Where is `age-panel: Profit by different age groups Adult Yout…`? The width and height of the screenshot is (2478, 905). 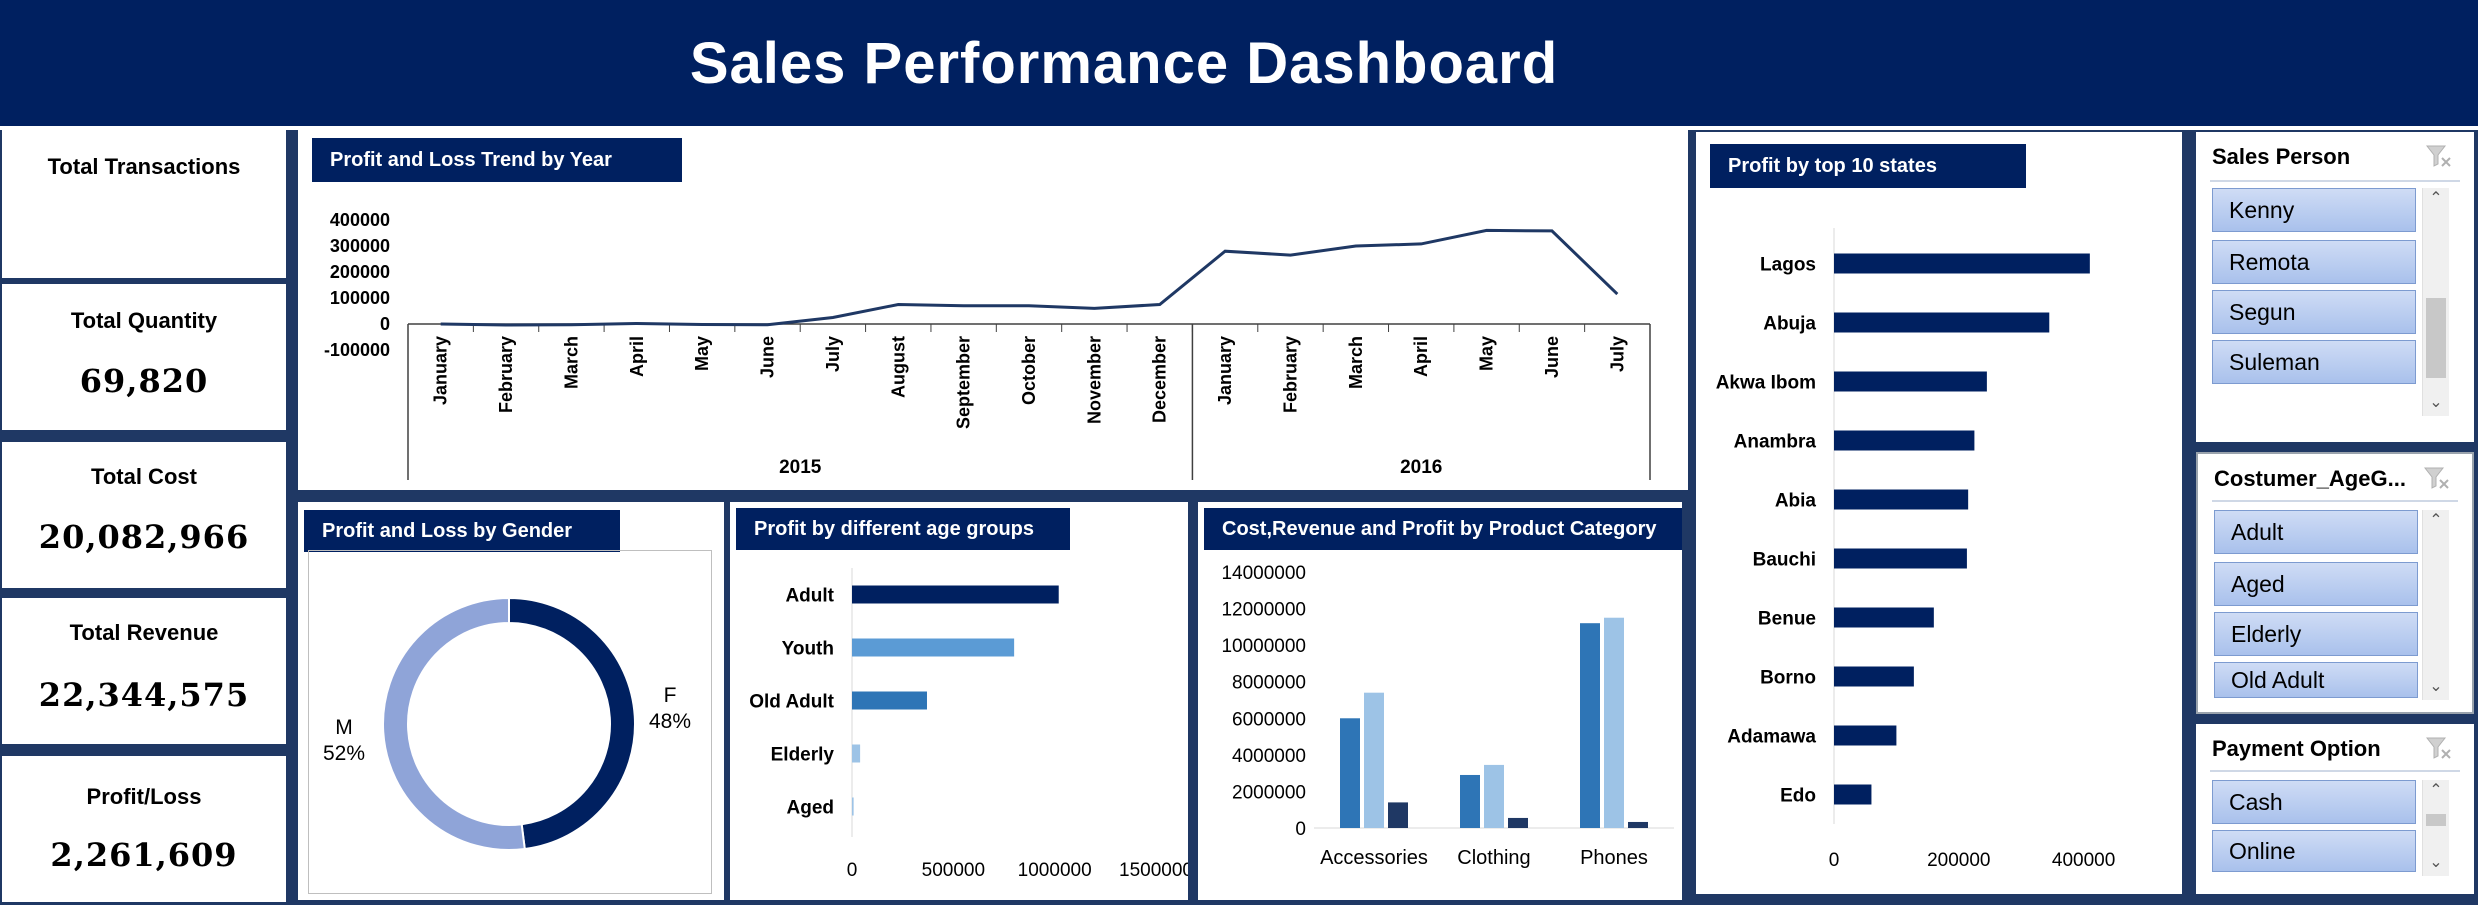
age-panel: Profit by different age groups Adult Yout… is located at coordinates (959, 701).